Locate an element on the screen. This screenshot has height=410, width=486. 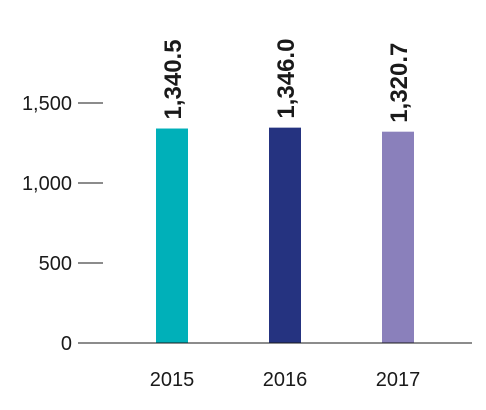
y-tick-label: 500 is located at coordinates (55, 264).